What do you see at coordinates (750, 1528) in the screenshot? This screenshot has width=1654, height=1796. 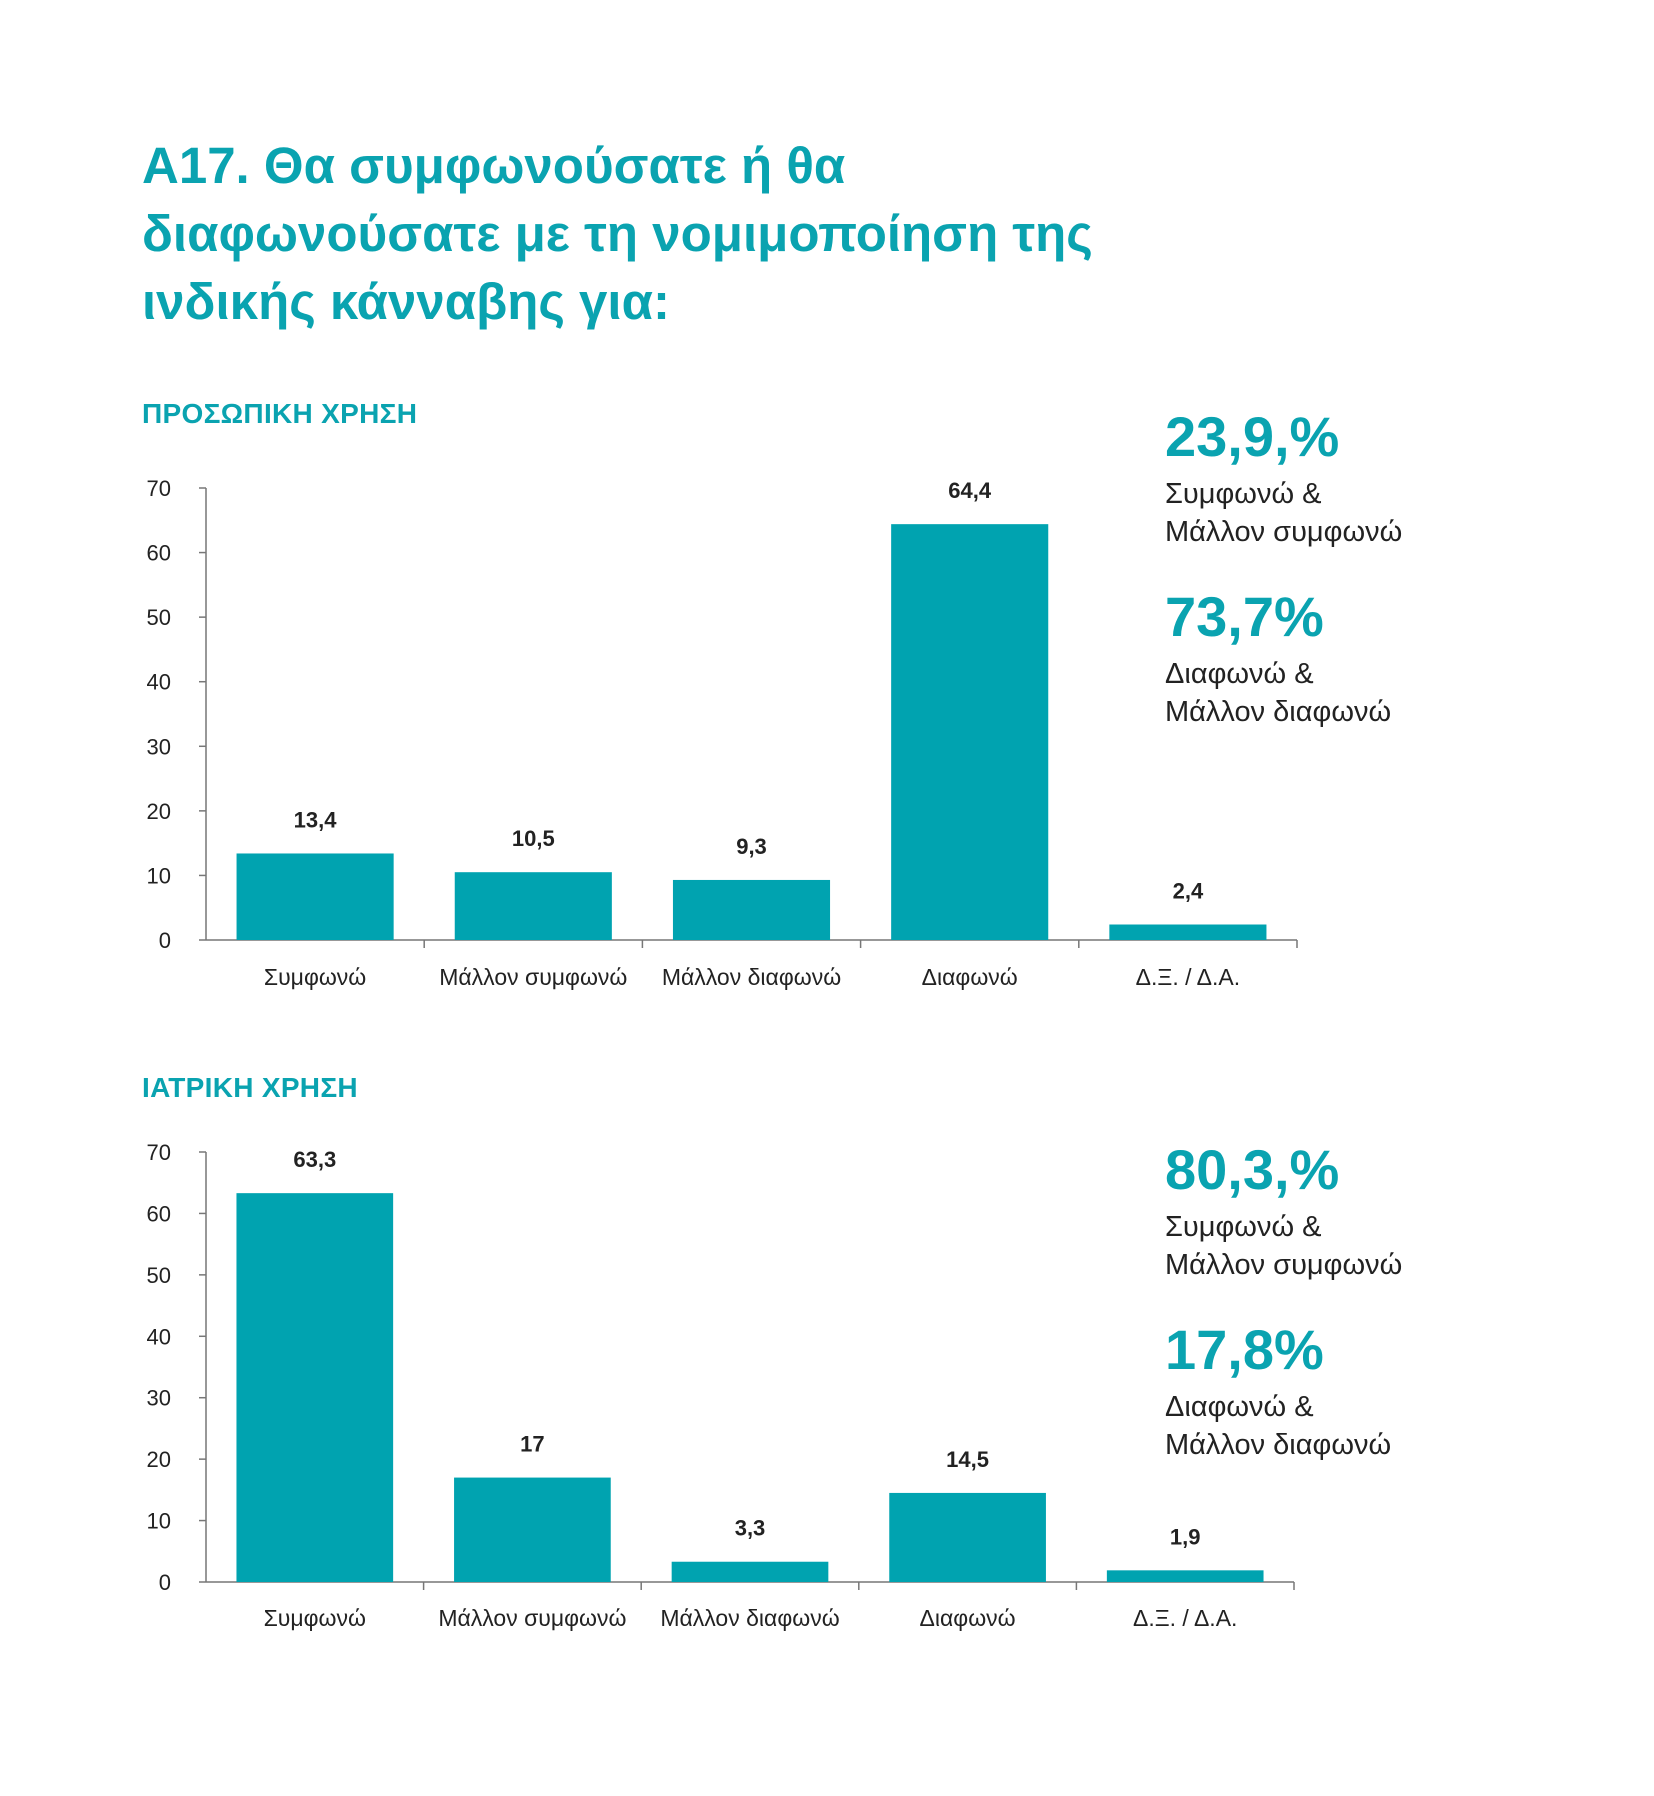 I see `data-label: 3,3` at bounding box center [750, 1528].